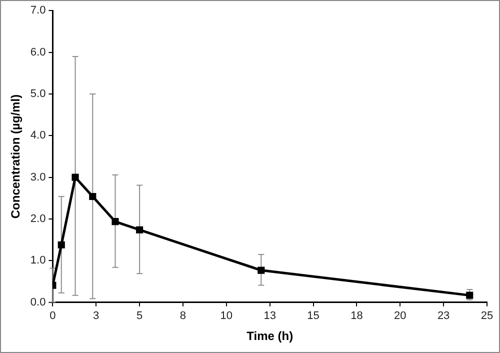 Image resolution: width=500 pixels, height=353 pixels. What do you see at coordinates (38, 219) in the screenshot?
I see `y-tick-label: 2.0` at bounding box center [38, 219].